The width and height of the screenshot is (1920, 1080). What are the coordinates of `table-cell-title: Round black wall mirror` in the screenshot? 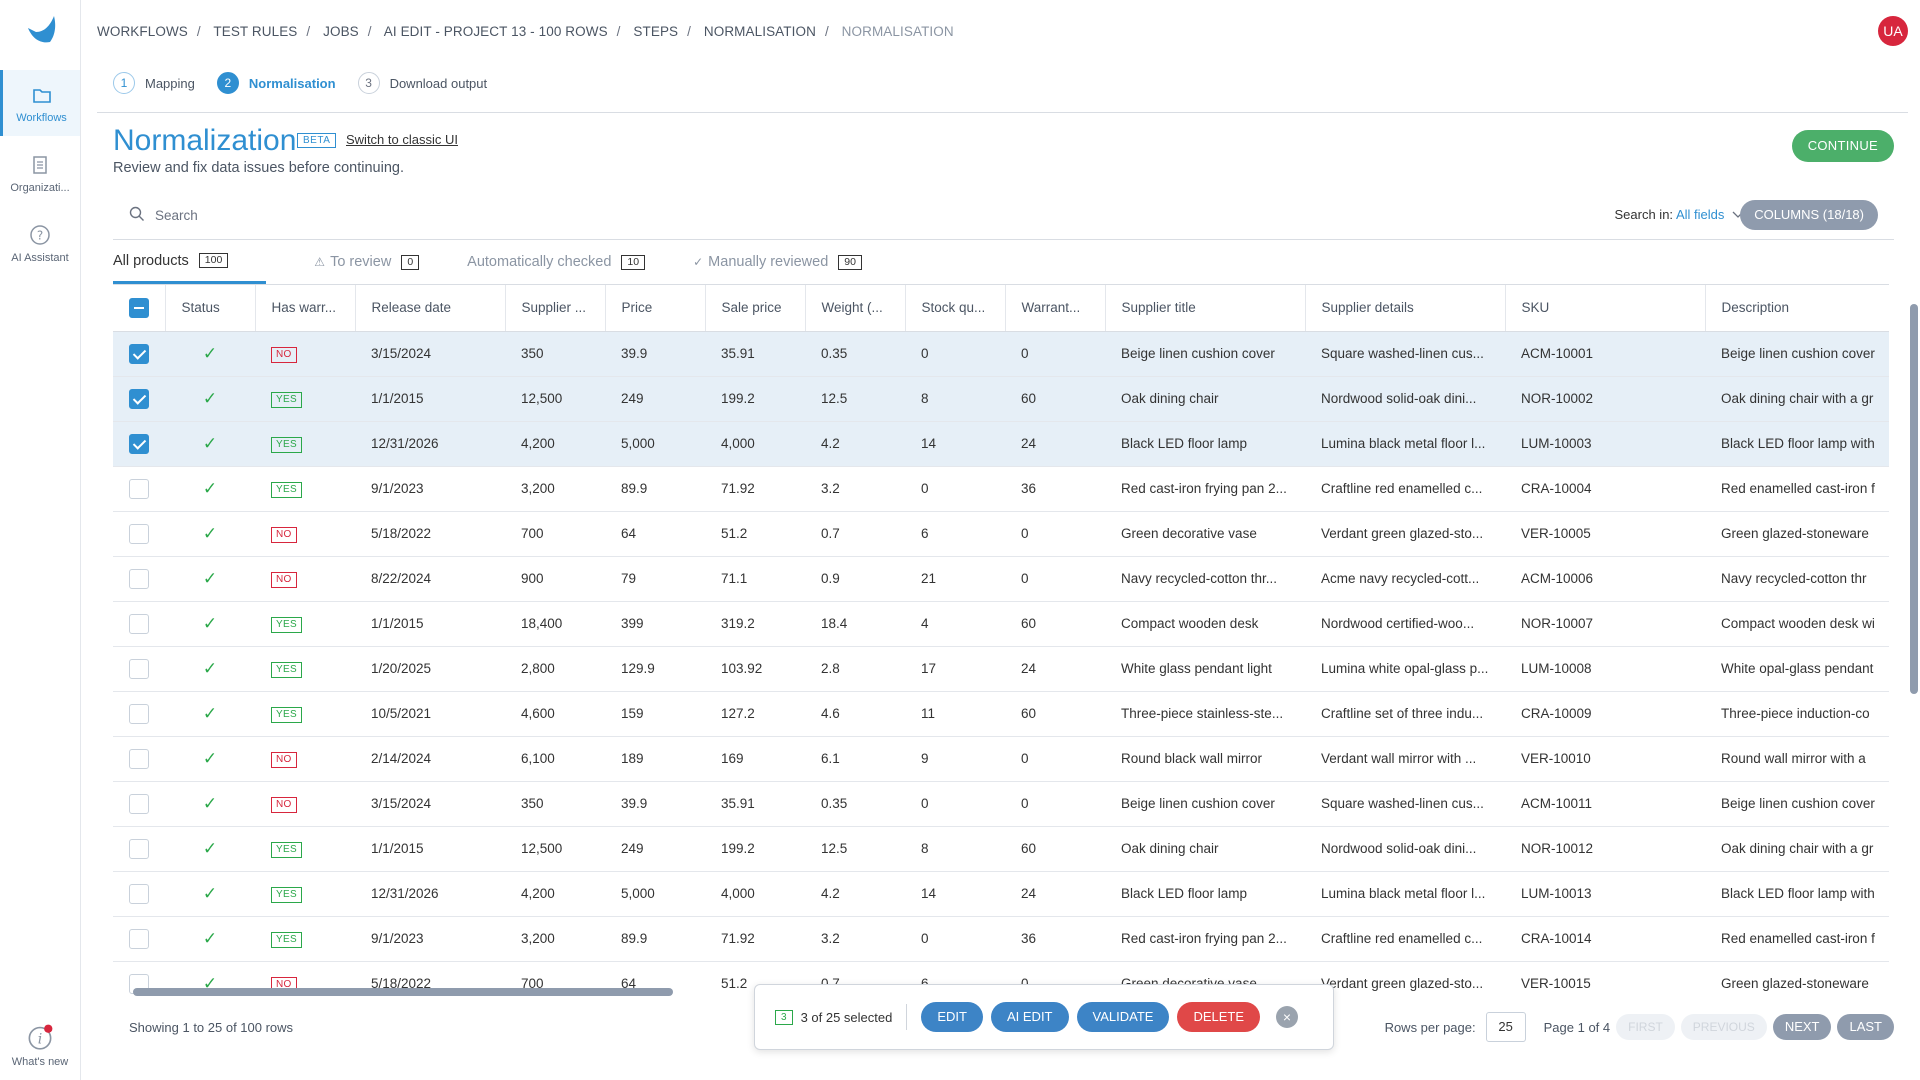 It's located at (1205, 759).